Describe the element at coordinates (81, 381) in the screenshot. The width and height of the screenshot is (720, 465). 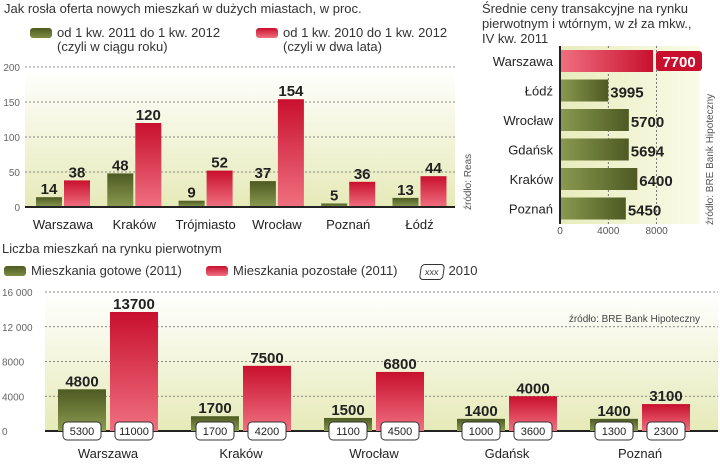
I see `data-label: 4800` at that location.